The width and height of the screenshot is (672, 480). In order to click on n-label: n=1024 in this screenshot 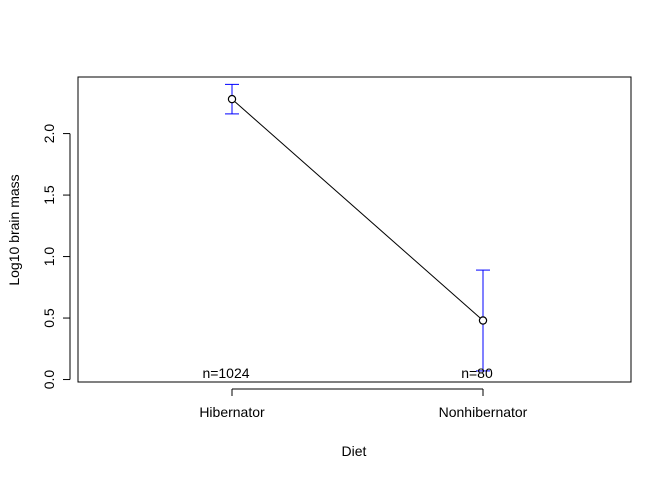, I will do `click(225, 373)`.